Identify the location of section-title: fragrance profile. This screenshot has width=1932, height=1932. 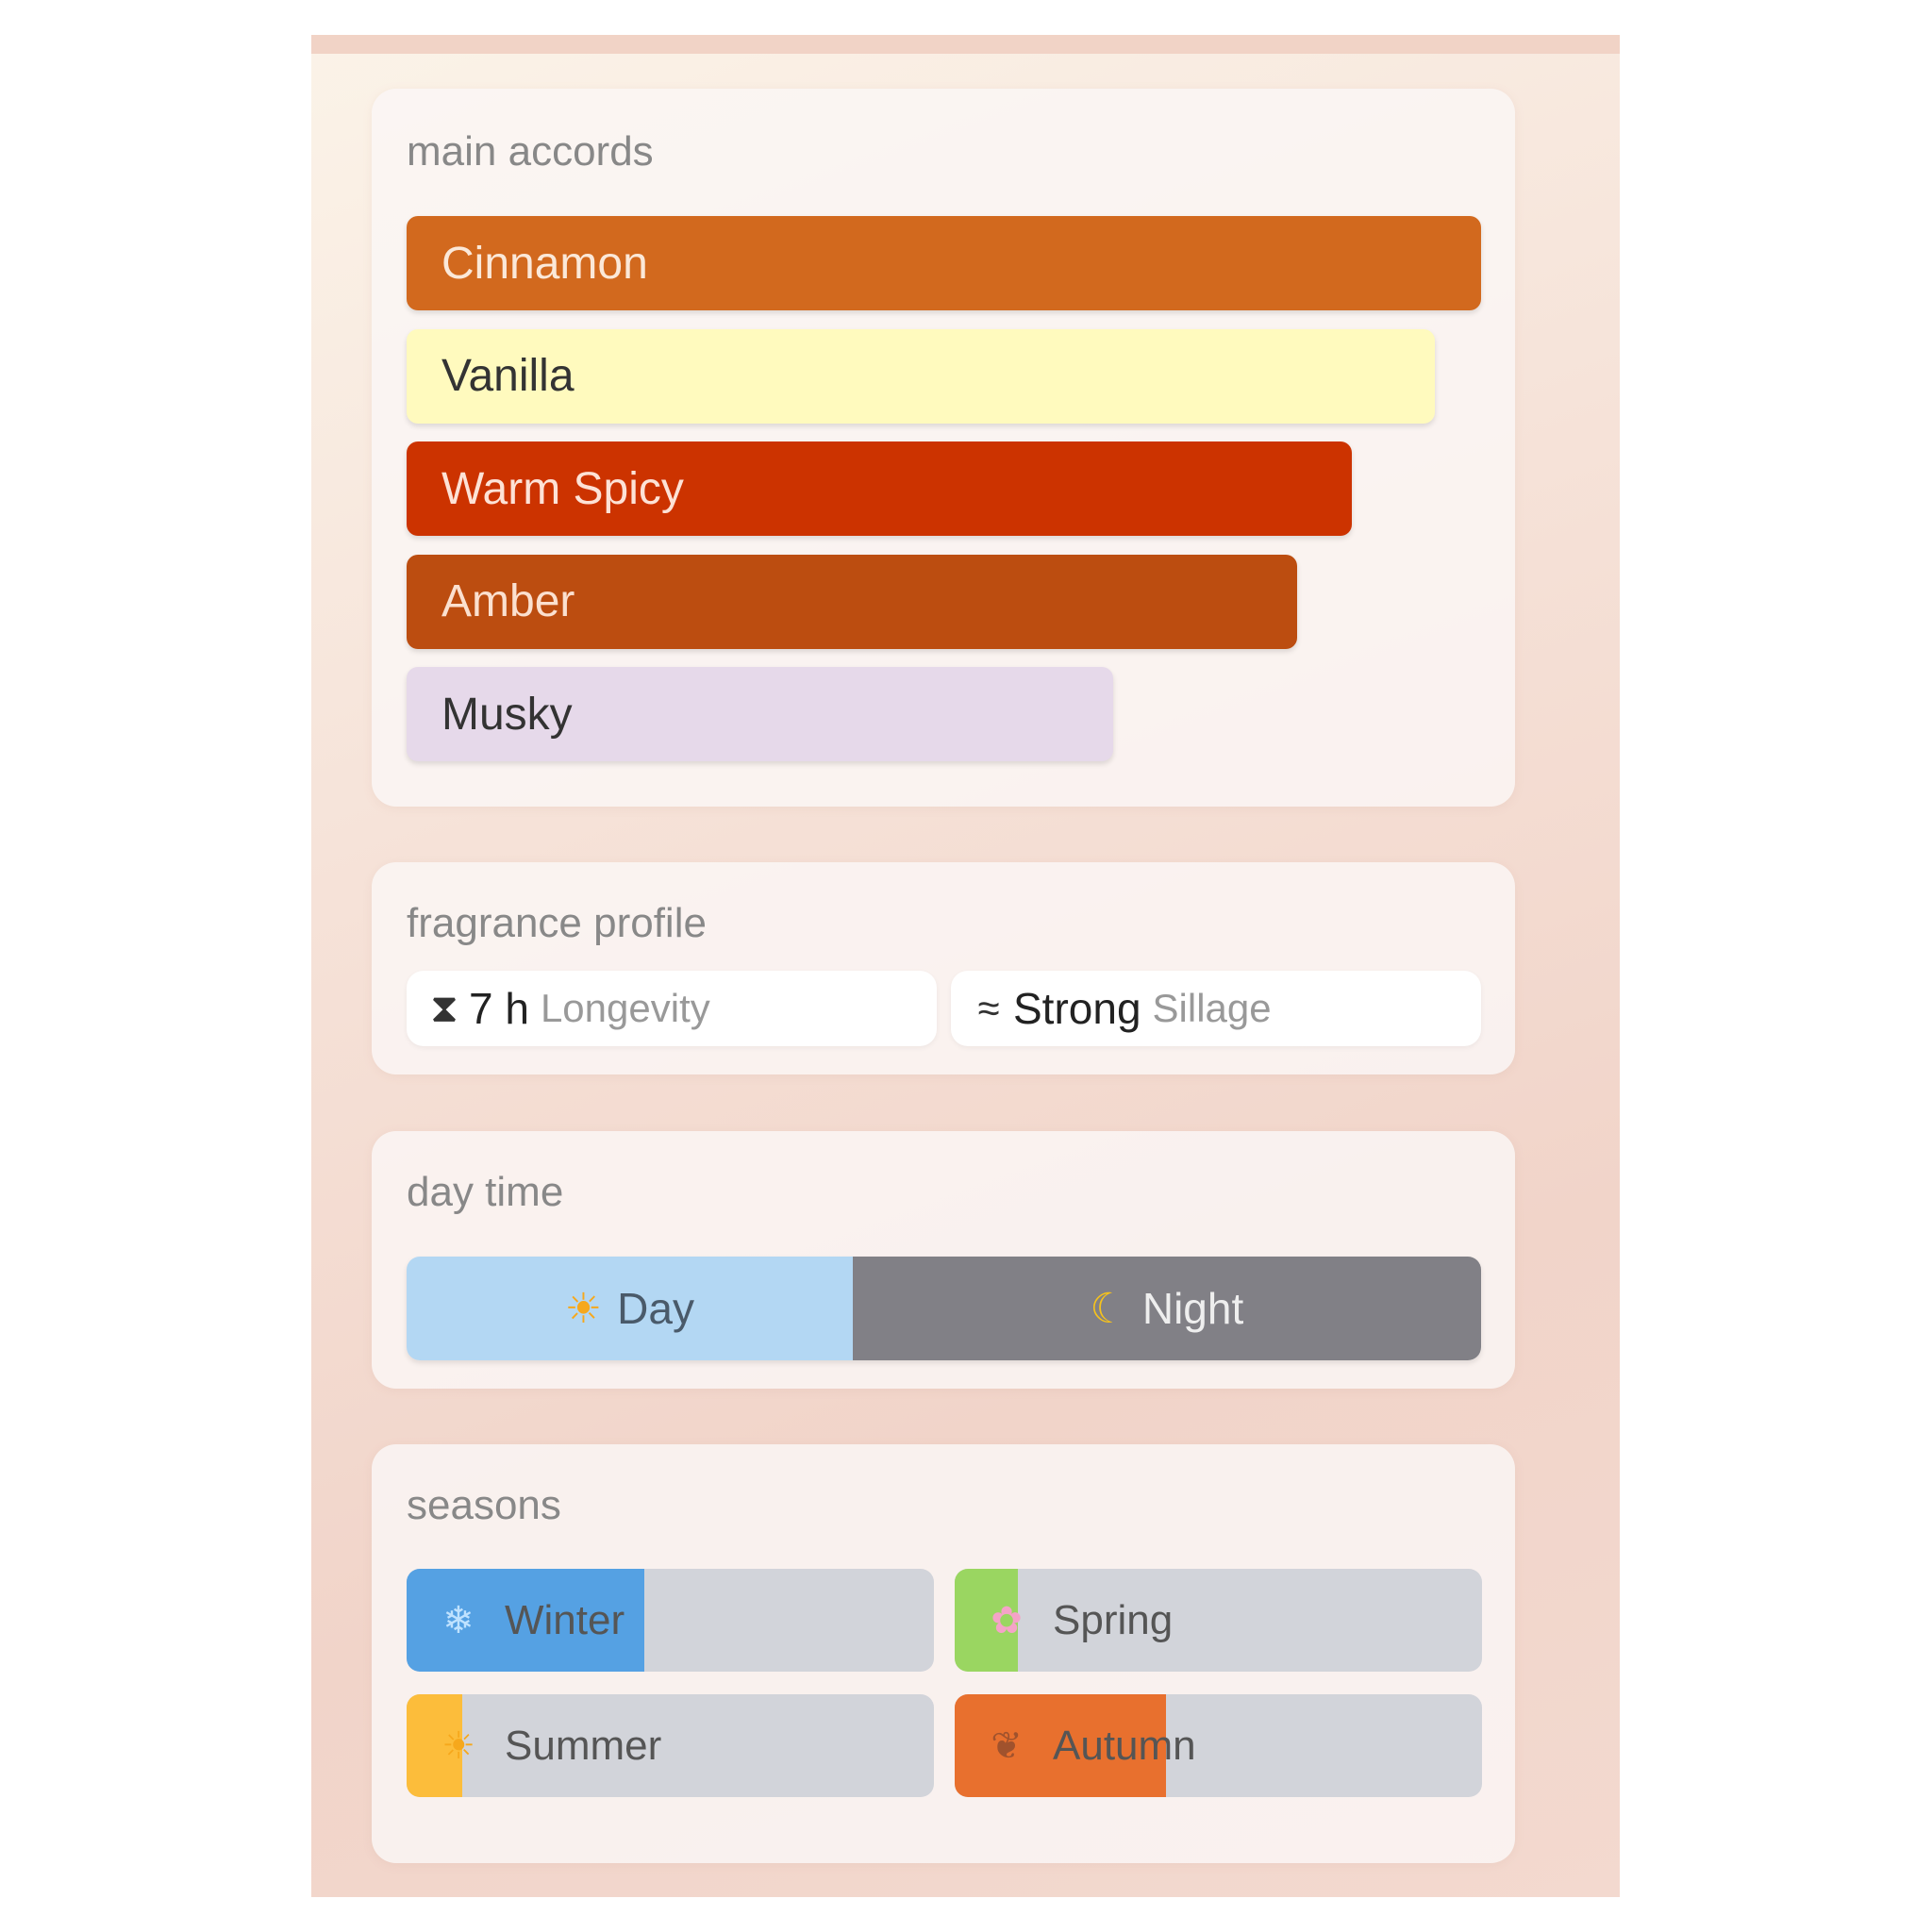
(557, 923).